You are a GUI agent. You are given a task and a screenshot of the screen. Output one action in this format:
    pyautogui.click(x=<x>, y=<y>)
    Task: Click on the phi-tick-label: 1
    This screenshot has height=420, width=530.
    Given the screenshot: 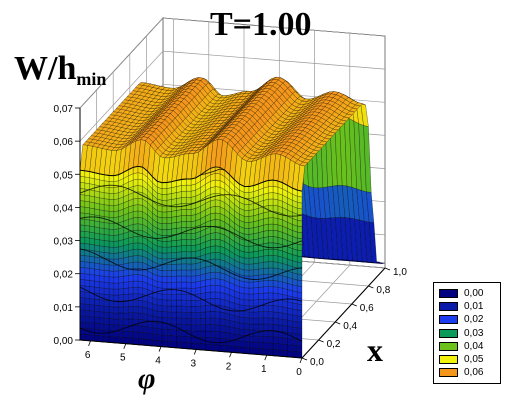 What is the action you would take?
    pyautogui.click(x=264, y=369)
    